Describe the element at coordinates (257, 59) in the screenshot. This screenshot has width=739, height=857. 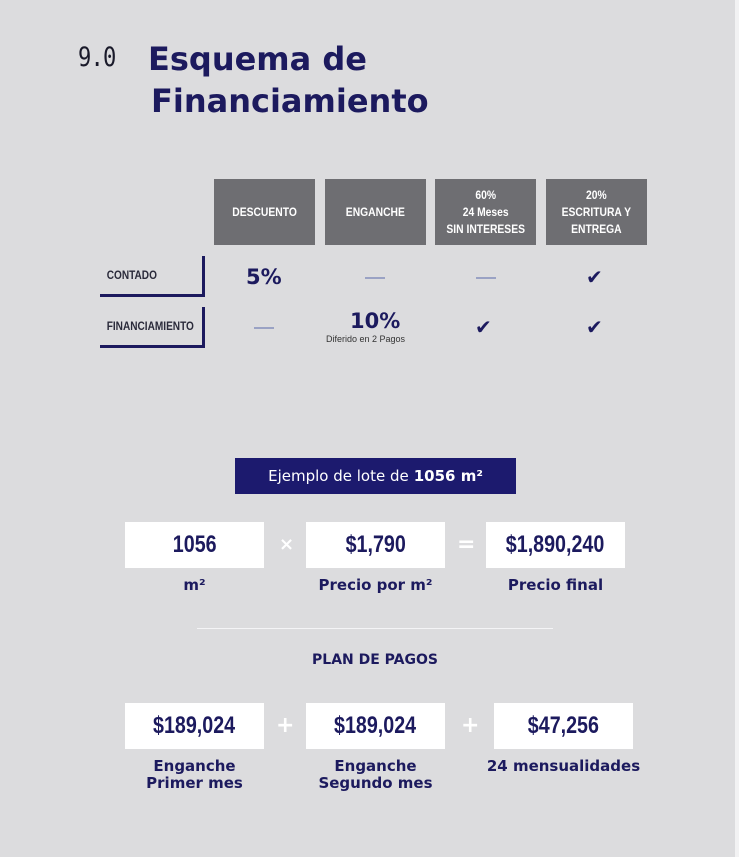
I see `title-line-1: Esquema de` at that location.